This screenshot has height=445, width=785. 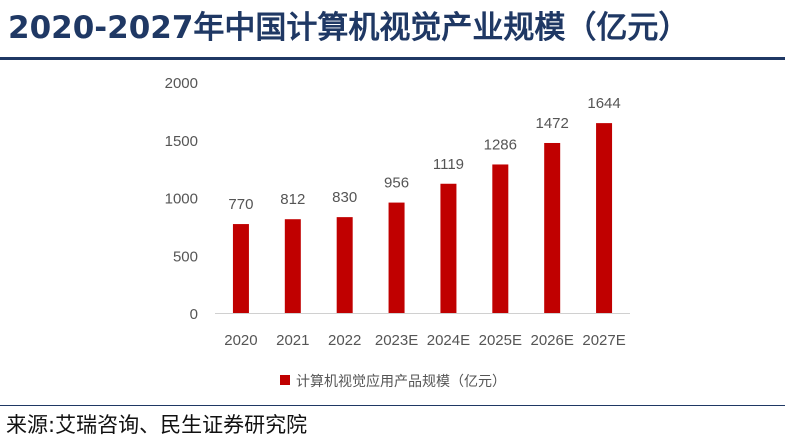 I want to click on data-label: 830, so click(x=344, y=197).